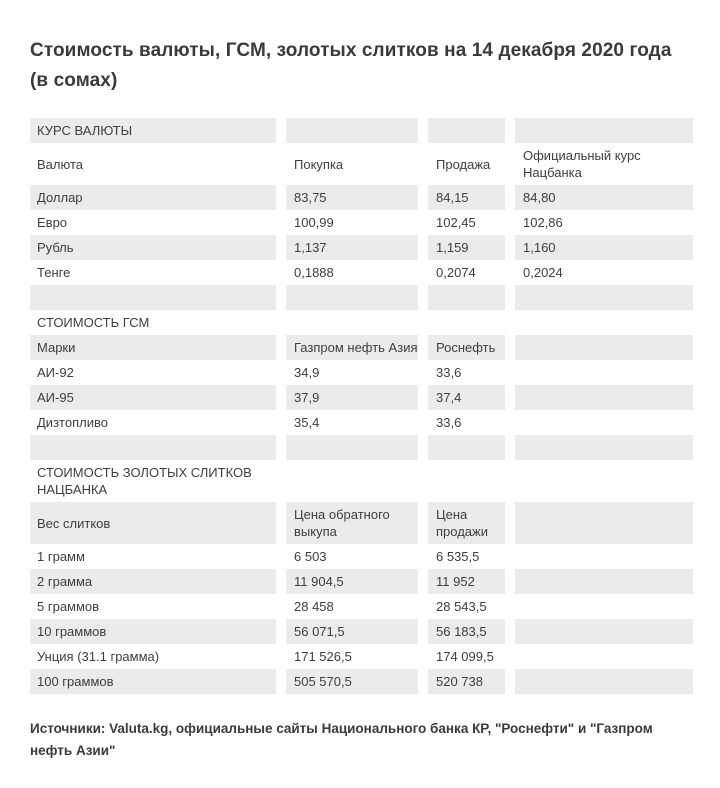  I want to click on data-cell: Рубль, so click(155, 247).